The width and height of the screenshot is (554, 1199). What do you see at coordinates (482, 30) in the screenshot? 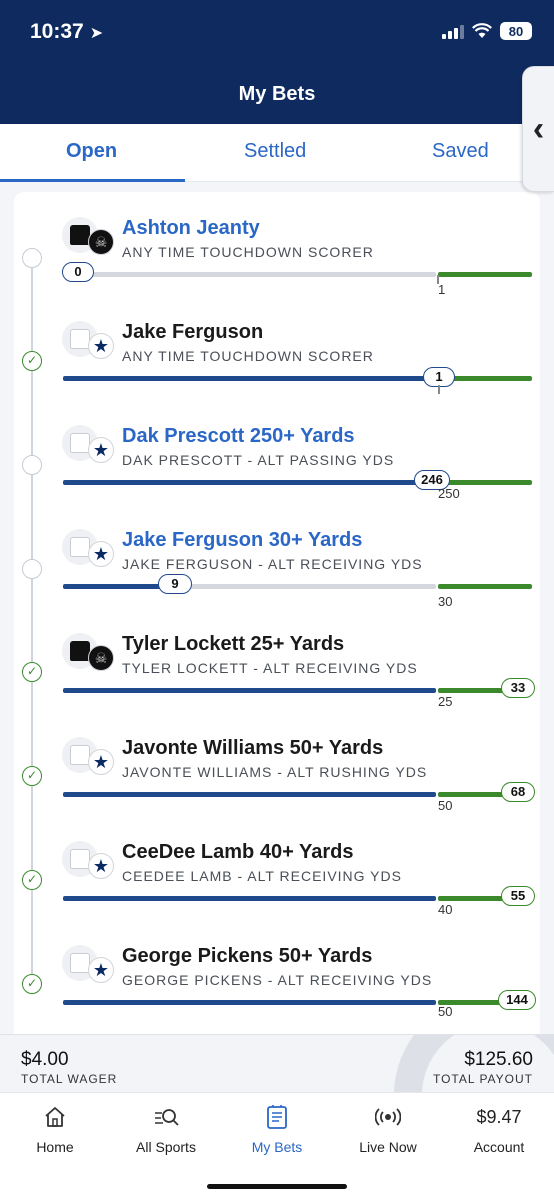
I see `wifi-icon` at bounding box center [482, 30].